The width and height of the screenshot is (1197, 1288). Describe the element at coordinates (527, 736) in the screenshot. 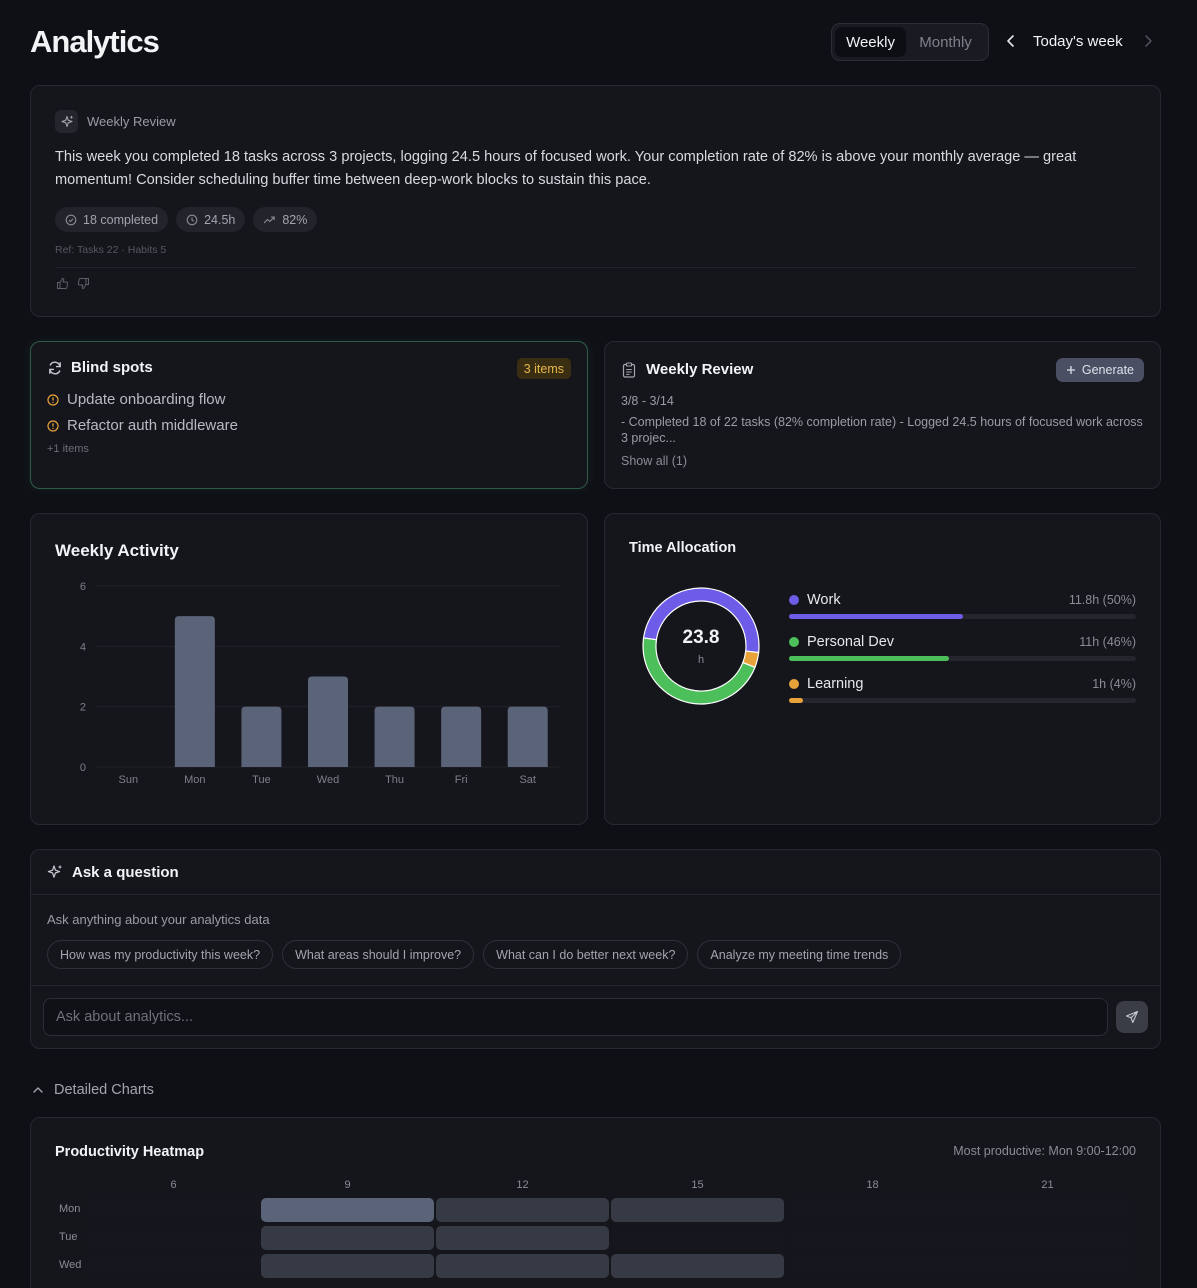

I see `bar-sat` at that location.